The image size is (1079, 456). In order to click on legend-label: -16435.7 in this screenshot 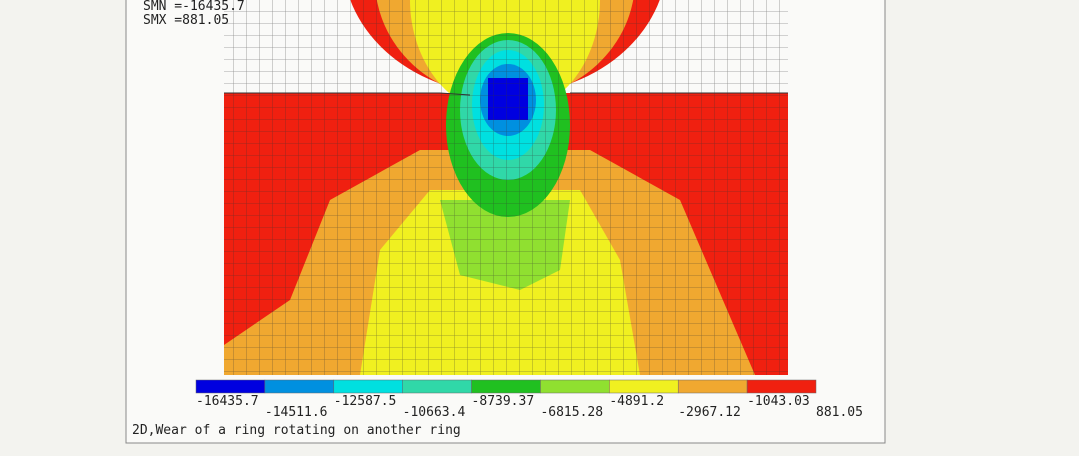, I will do `click(227, 401)`.